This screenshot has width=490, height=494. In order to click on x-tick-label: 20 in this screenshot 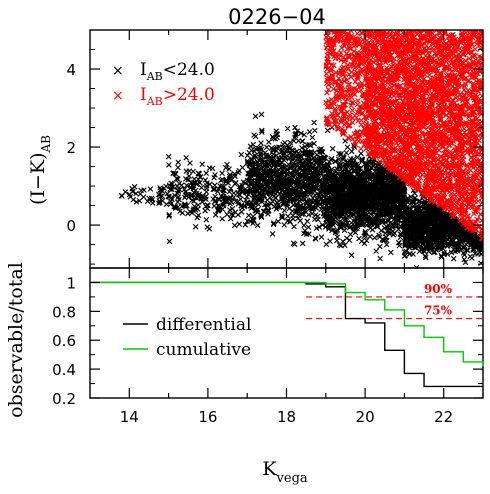, I will do `click(365, 417)`.